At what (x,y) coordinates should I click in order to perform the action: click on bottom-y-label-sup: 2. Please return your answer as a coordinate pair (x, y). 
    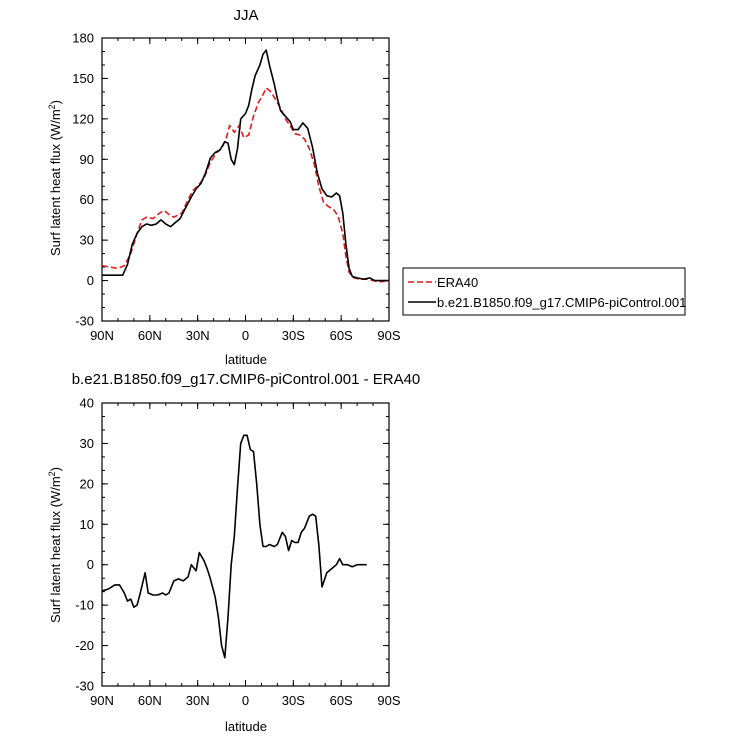
    Looking at the image, I should click on (52, 473).